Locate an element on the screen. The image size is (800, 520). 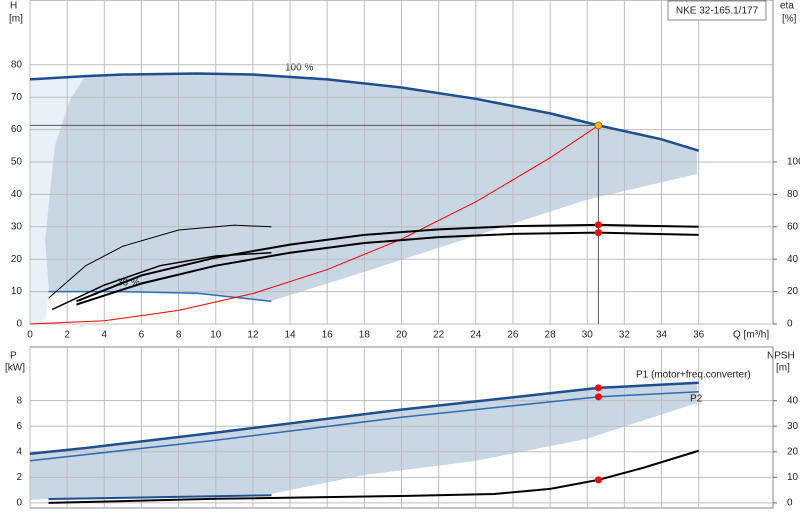
x-tick-label: 10 is located at coordinates (216, 335).